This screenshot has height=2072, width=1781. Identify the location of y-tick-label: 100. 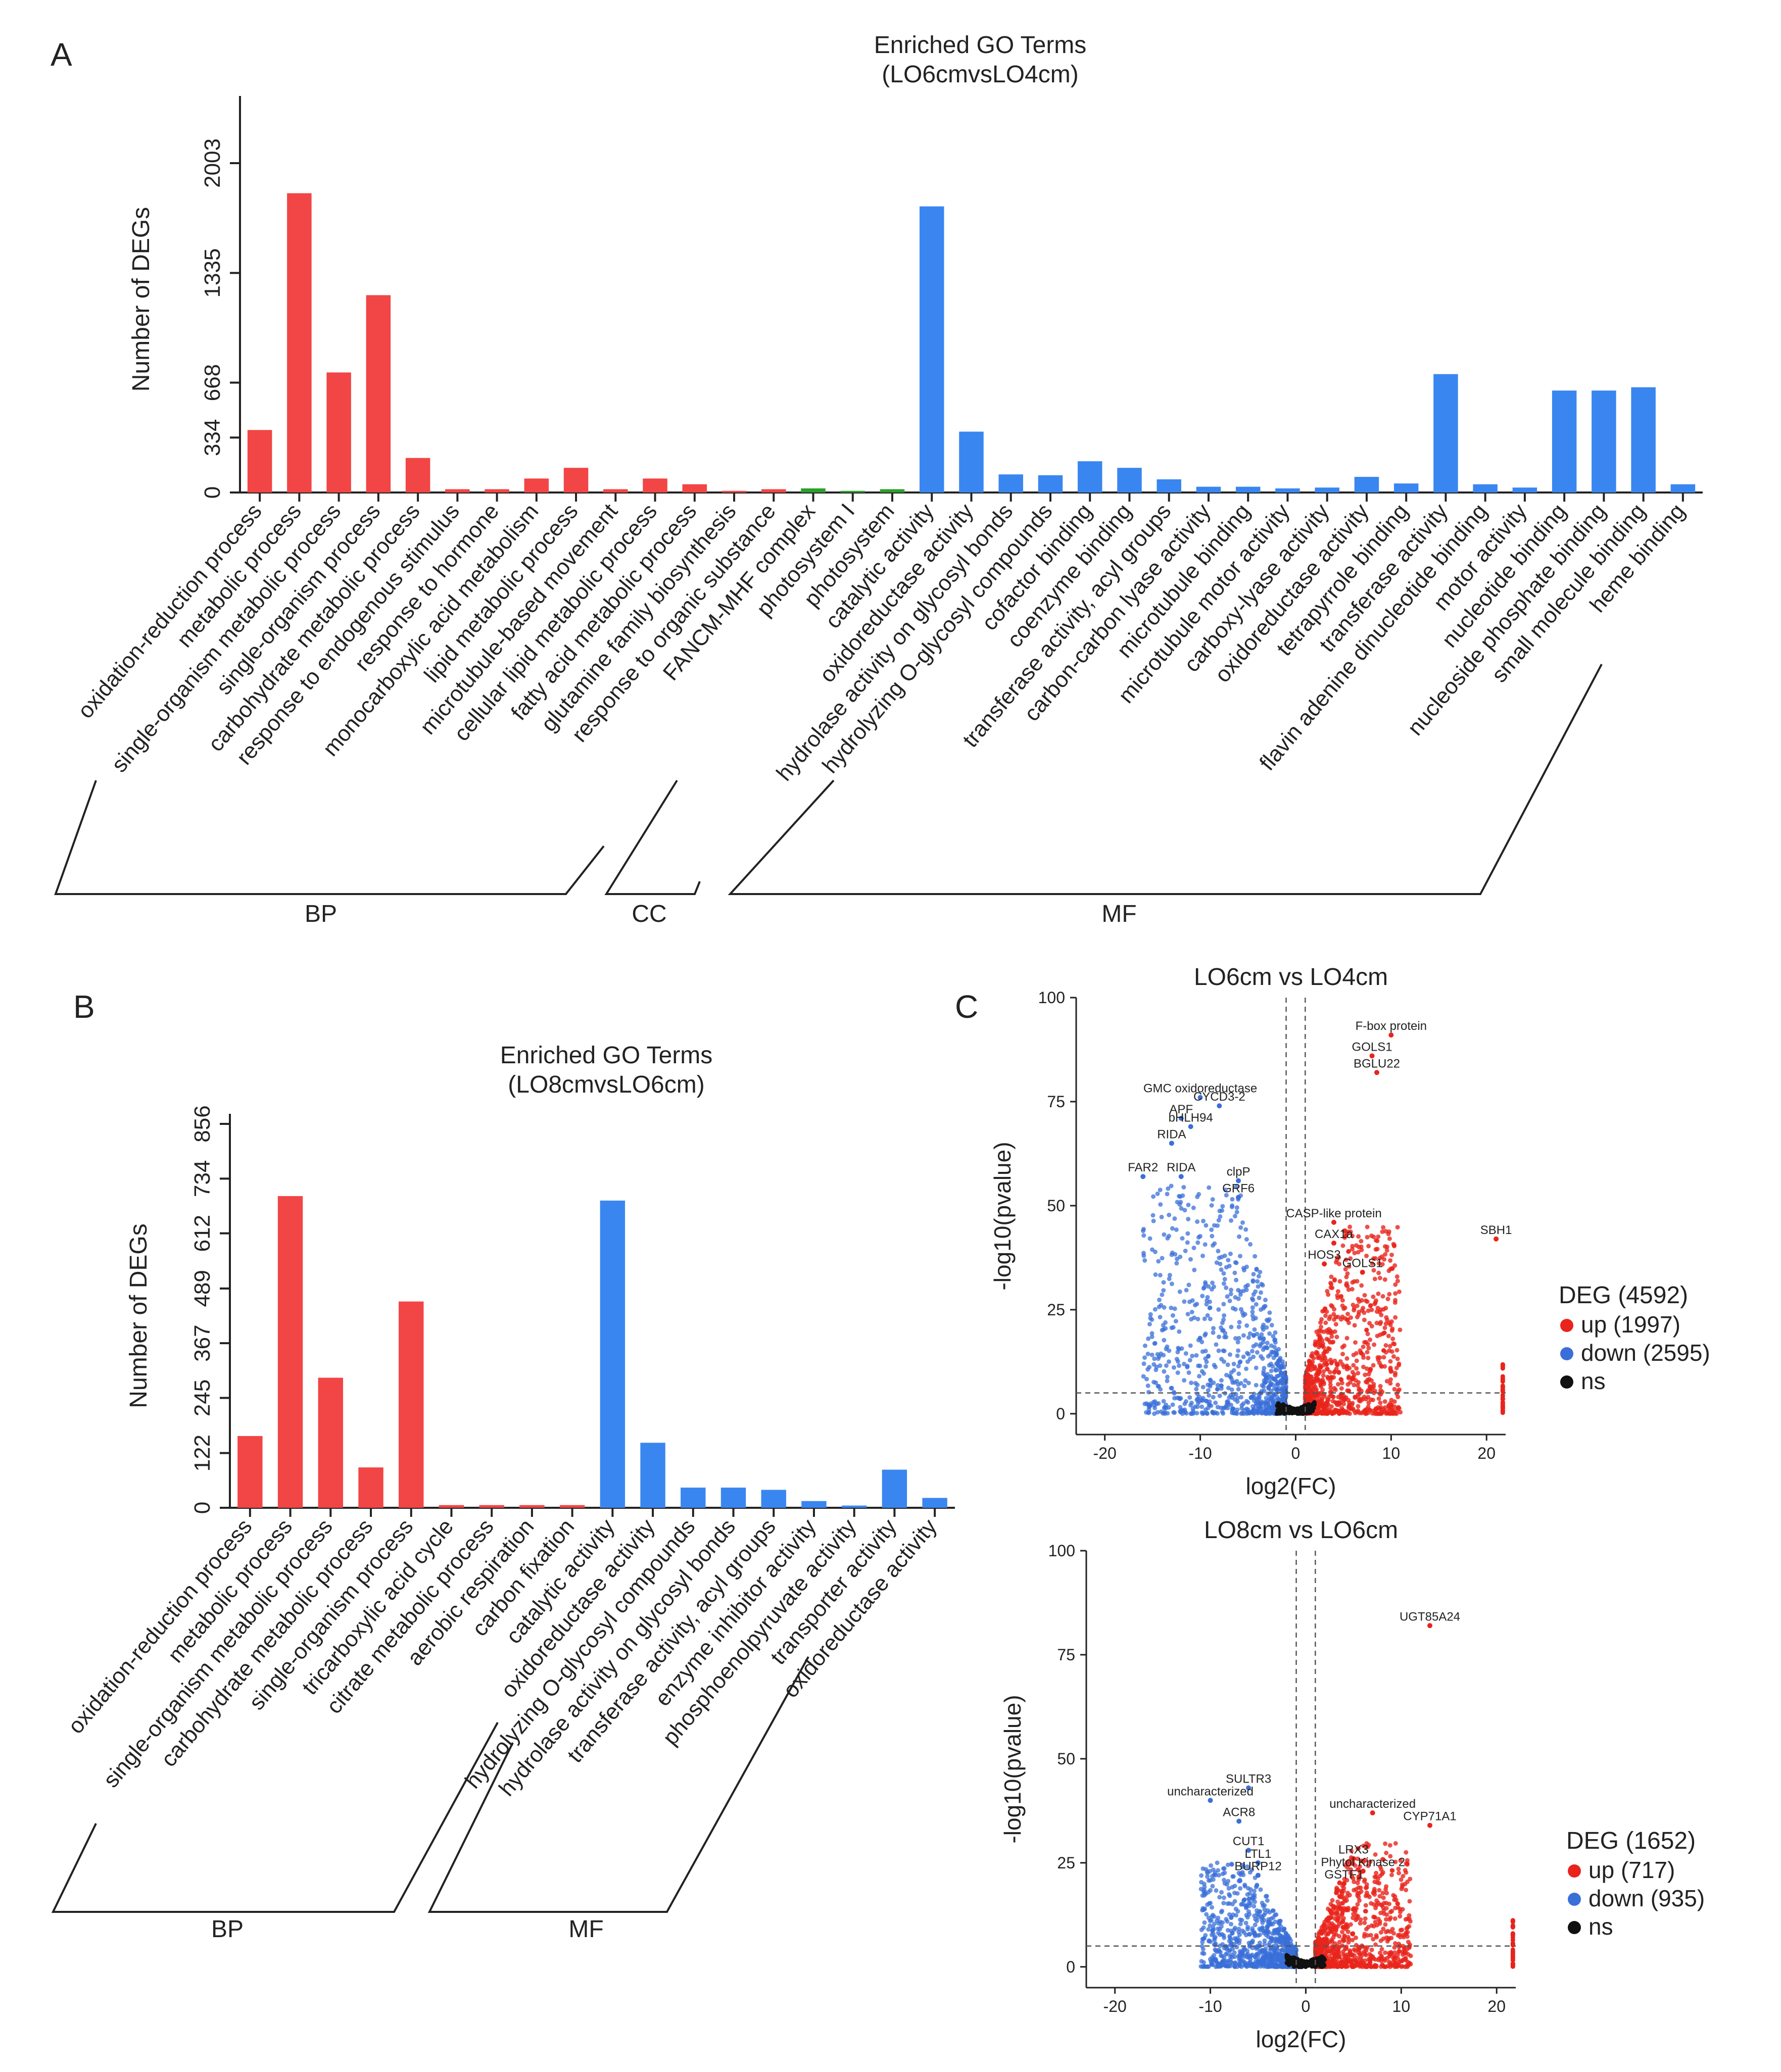
(1051, 998).